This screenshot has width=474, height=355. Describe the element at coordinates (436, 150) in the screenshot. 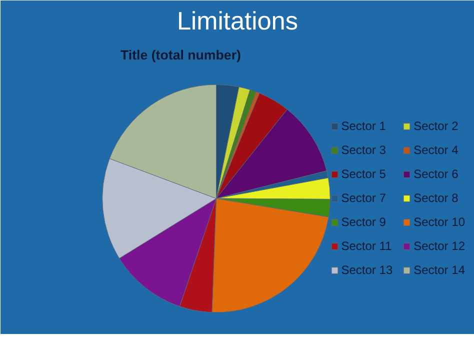

I see `legend-label: Sector 4` at that location.